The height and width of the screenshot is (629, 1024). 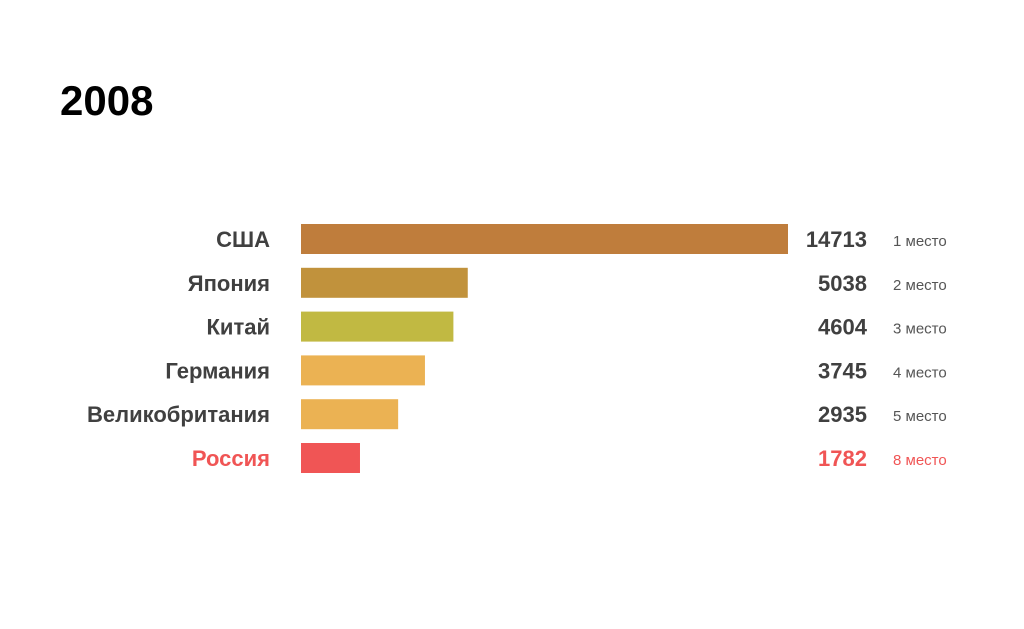 What do you see at coordinates (920, 416) in the screenshot?
I see `rank-label: 5 место` at bounding box center [920, 416].